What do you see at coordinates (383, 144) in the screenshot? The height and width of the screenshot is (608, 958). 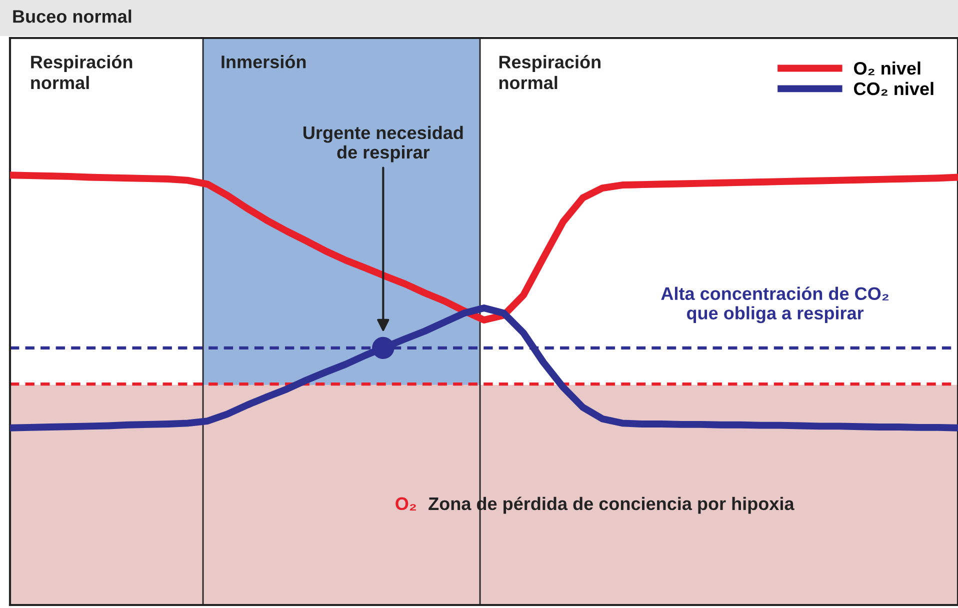 I see `text: Urgente necesidad de respirar` at bounding box center [383, 144].